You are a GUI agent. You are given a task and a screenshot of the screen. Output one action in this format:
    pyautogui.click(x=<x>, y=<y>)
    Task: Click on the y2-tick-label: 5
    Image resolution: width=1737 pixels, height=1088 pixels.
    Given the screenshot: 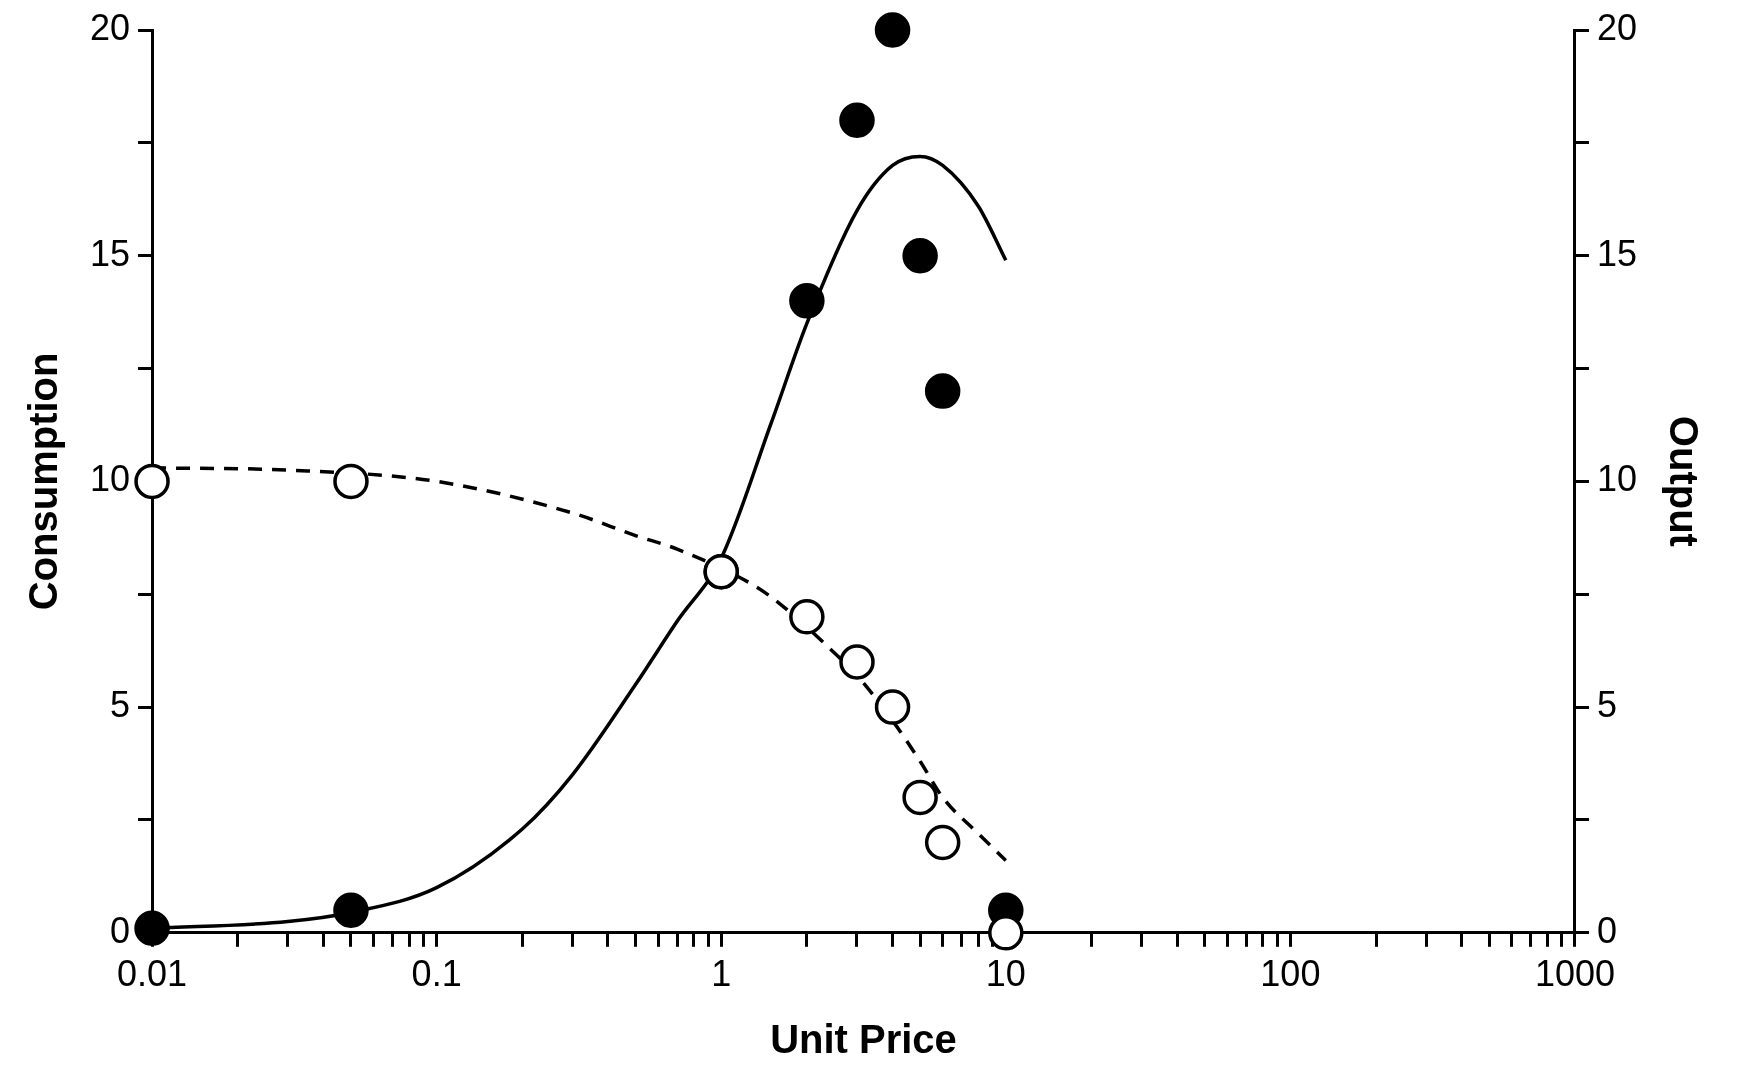 What is the action you would take?
    pyautogui.click(x=1606, y=705)
    